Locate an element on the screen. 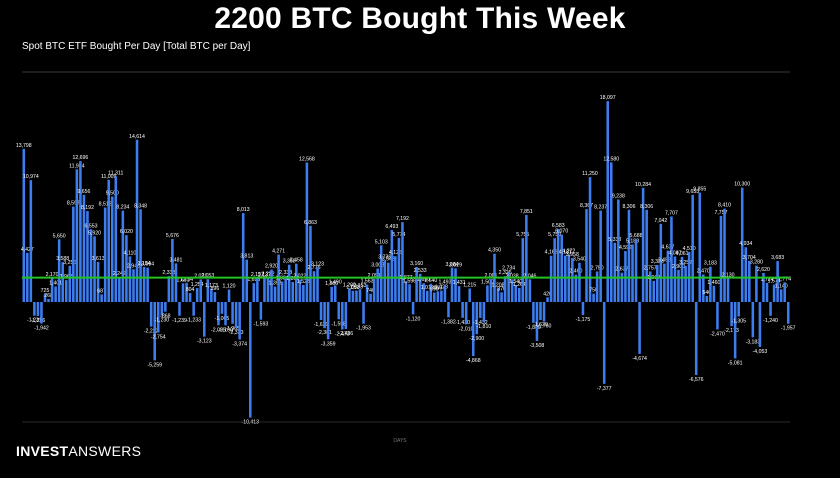 The width and height of the screenshot is (840, 478). bar-data-label: 3,094 is located at coordinates (147, 265).